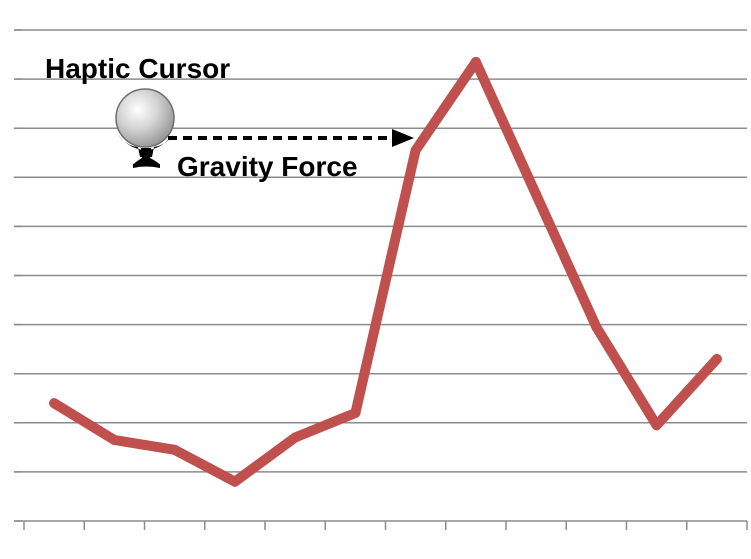 Image resolution: width=751 pixels, height=559 pixels. What do you see at coordinates (145, 145) in the screenshot?
I see `cursor-stand-neck` at bounding box center [145, 145].